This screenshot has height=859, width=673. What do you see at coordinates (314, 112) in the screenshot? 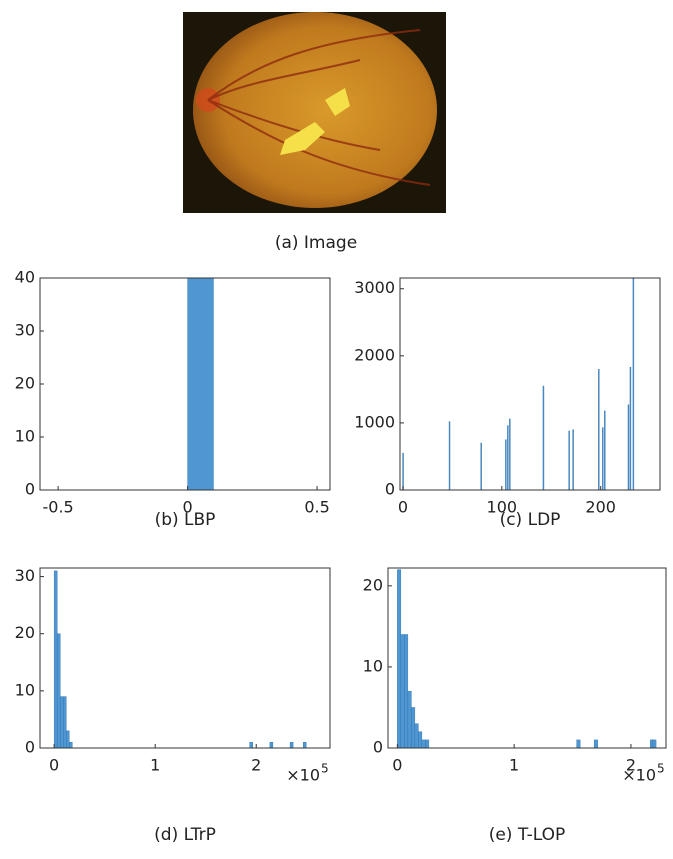
I see `fundus-image` at bounding box center [314, 112].